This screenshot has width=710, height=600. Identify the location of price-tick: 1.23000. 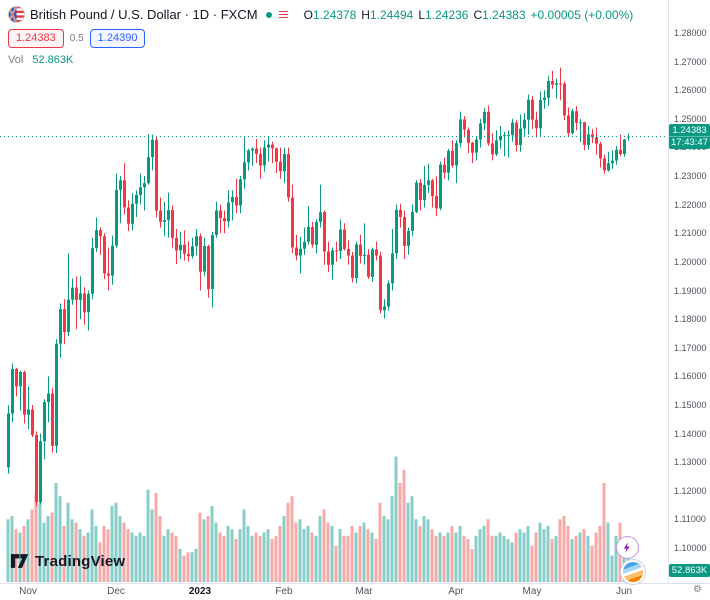
(690, 176).